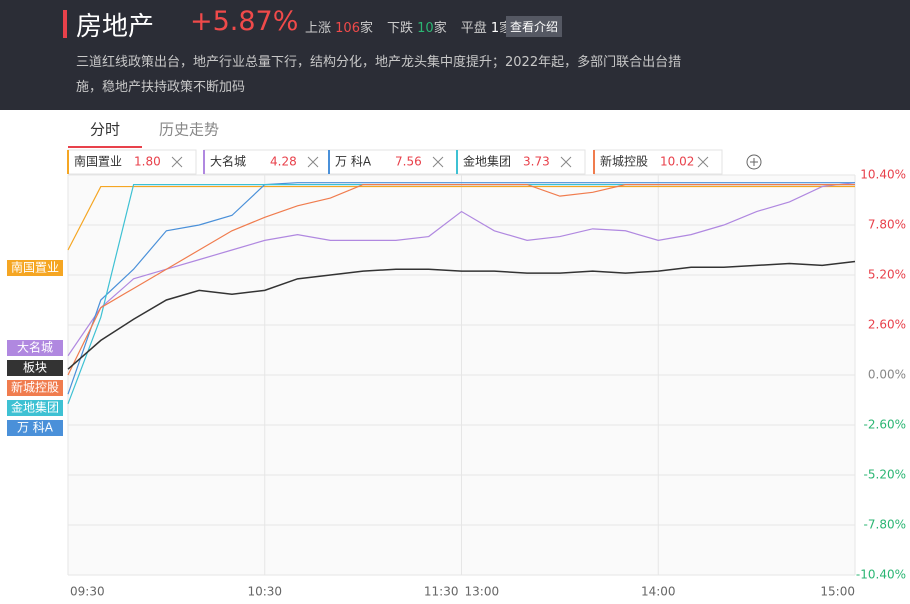 This screenshot has height=604, width=910. I want to click on side-label-text: 南国置业, so click(35, 267).